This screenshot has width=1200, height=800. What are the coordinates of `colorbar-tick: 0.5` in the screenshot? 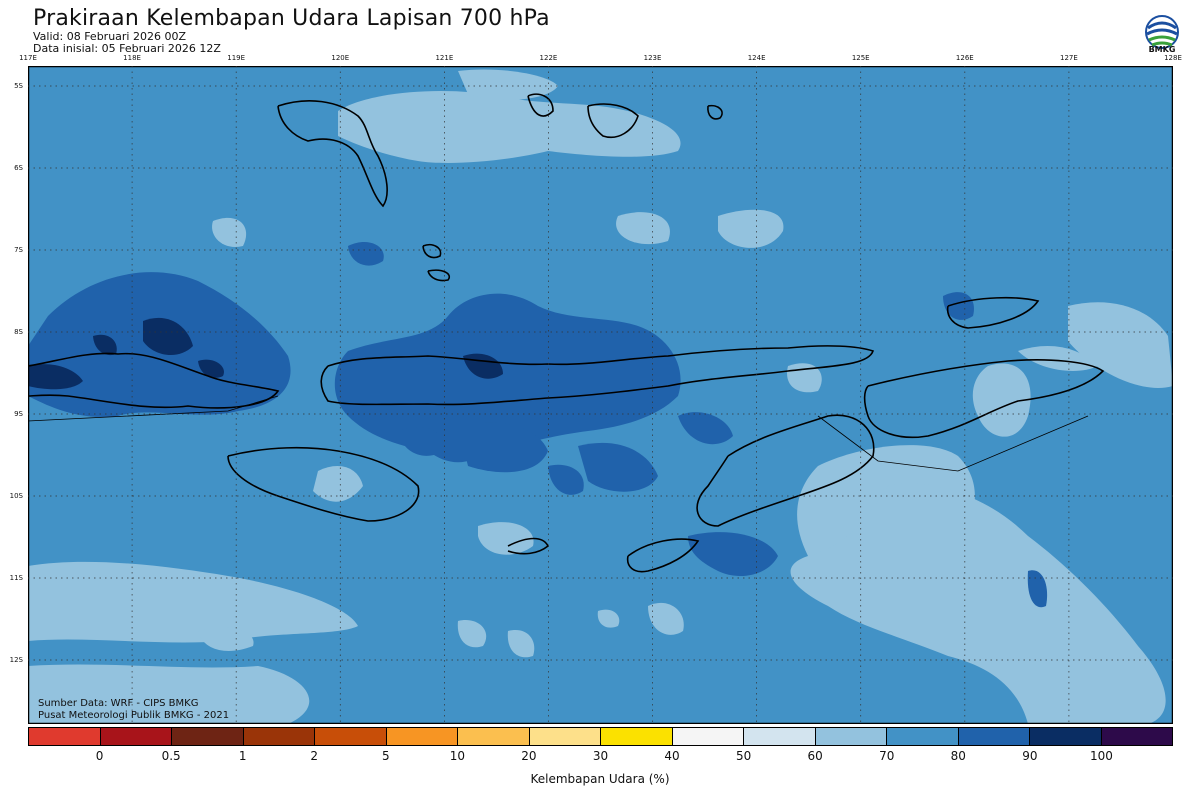 It's located at (171, 756).